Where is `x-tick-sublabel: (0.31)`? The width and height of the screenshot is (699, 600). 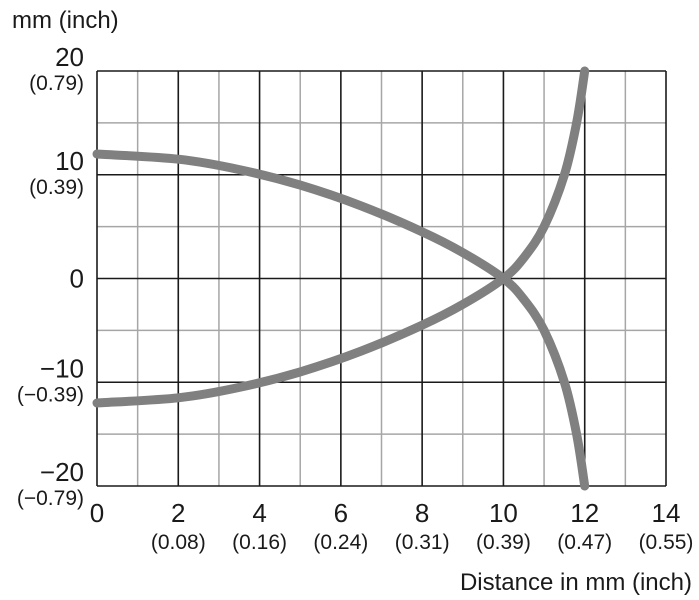 x-tick-sublabel: (0.31) is located at coordinates (422, 542).